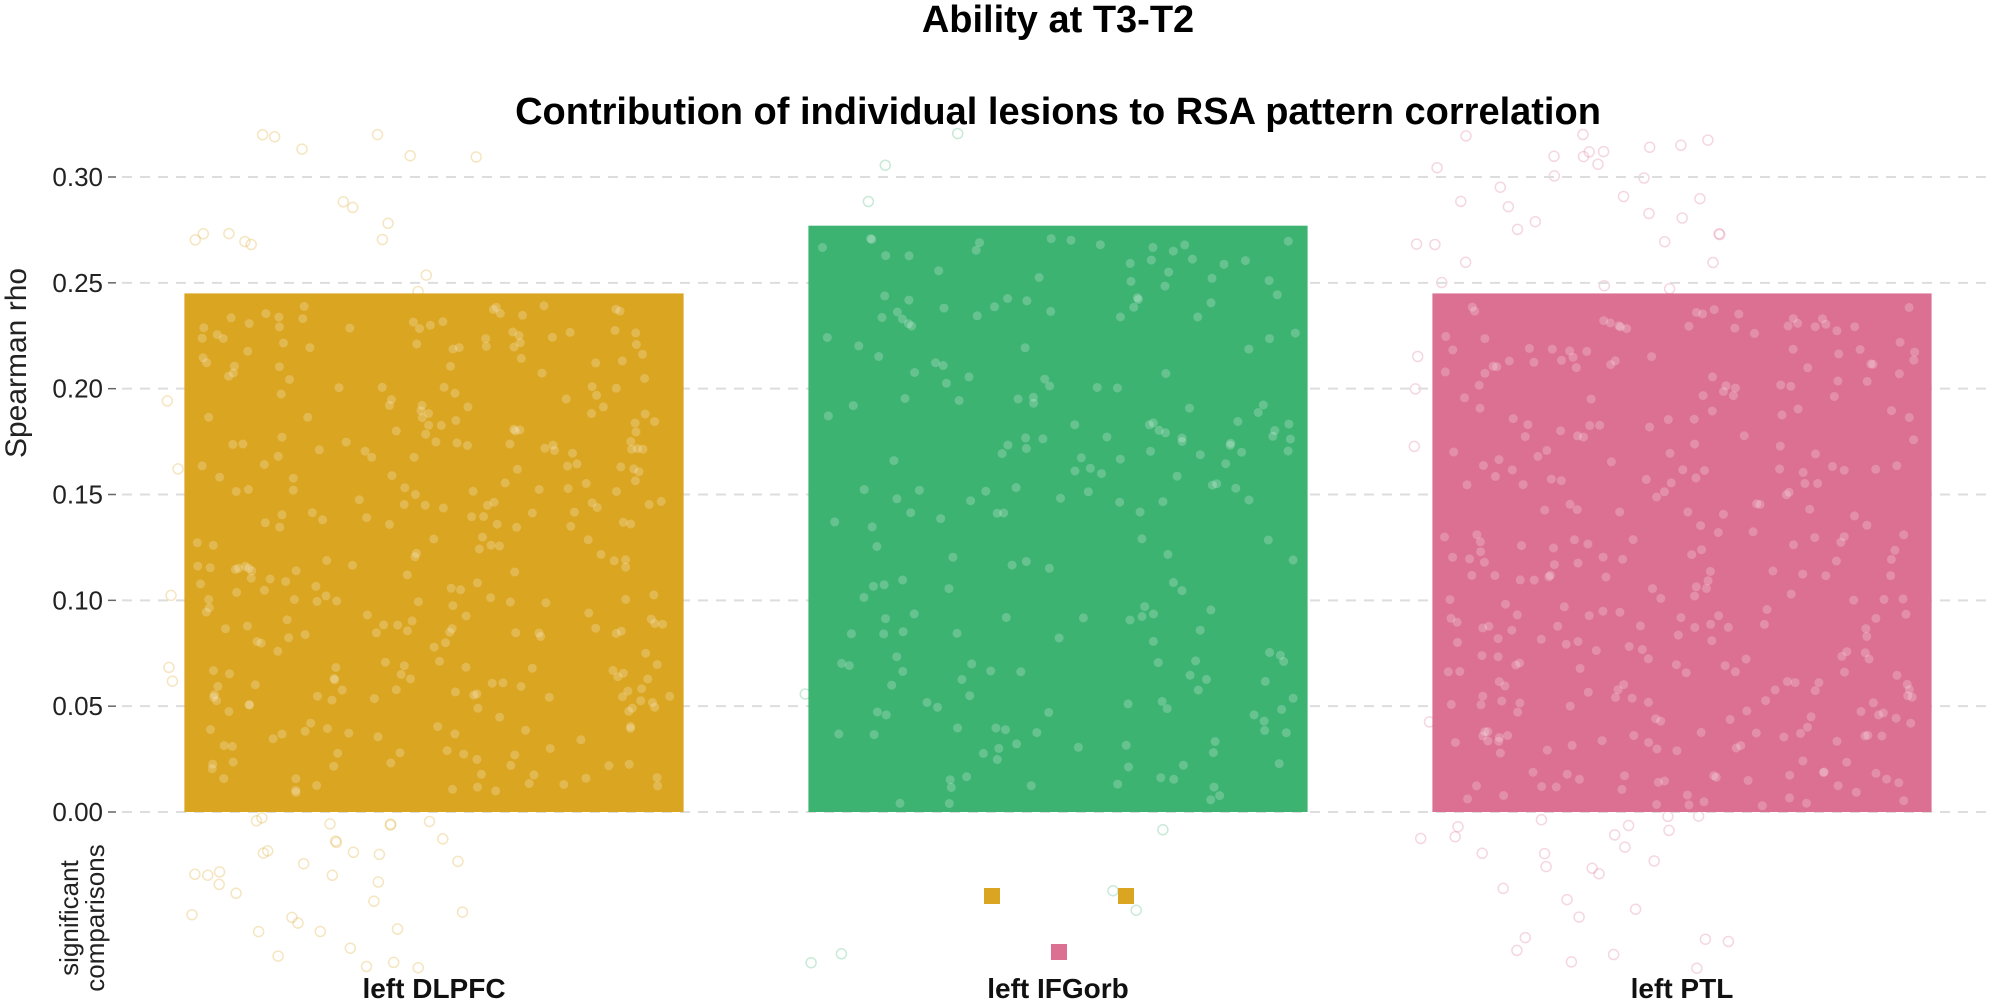 Image resolution: width=2000 pixels, height=1005 pixels. What do you see at coordinates (1126, 896) in the screenshot?
I see `significance-marker` at bounding box center [1126, 896].